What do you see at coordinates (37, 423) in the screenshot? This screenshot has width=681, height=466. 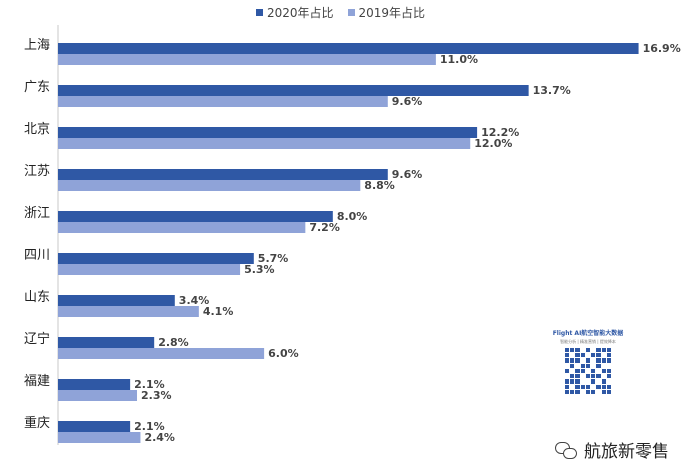 I see `category-label: 重庆` at bounding box center [37, 423].